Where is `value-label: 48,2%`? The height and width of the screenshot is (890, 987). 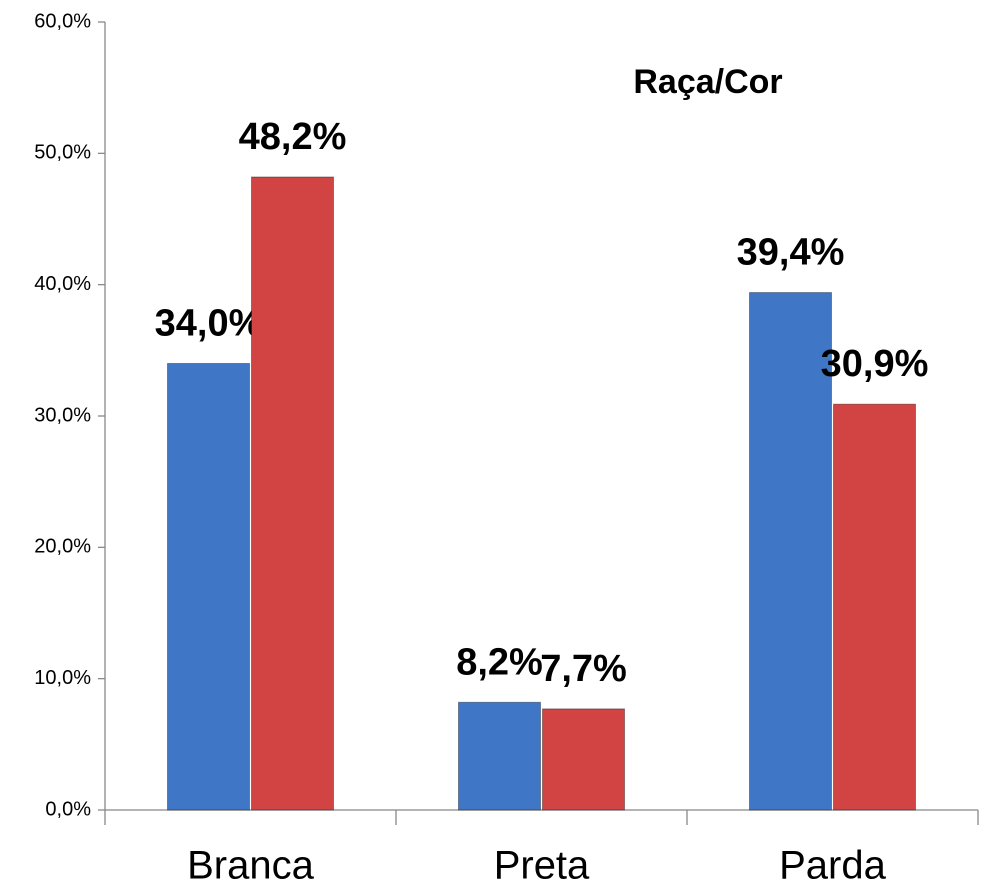 value-label: 48,2% is located at coordinates (293, 137).